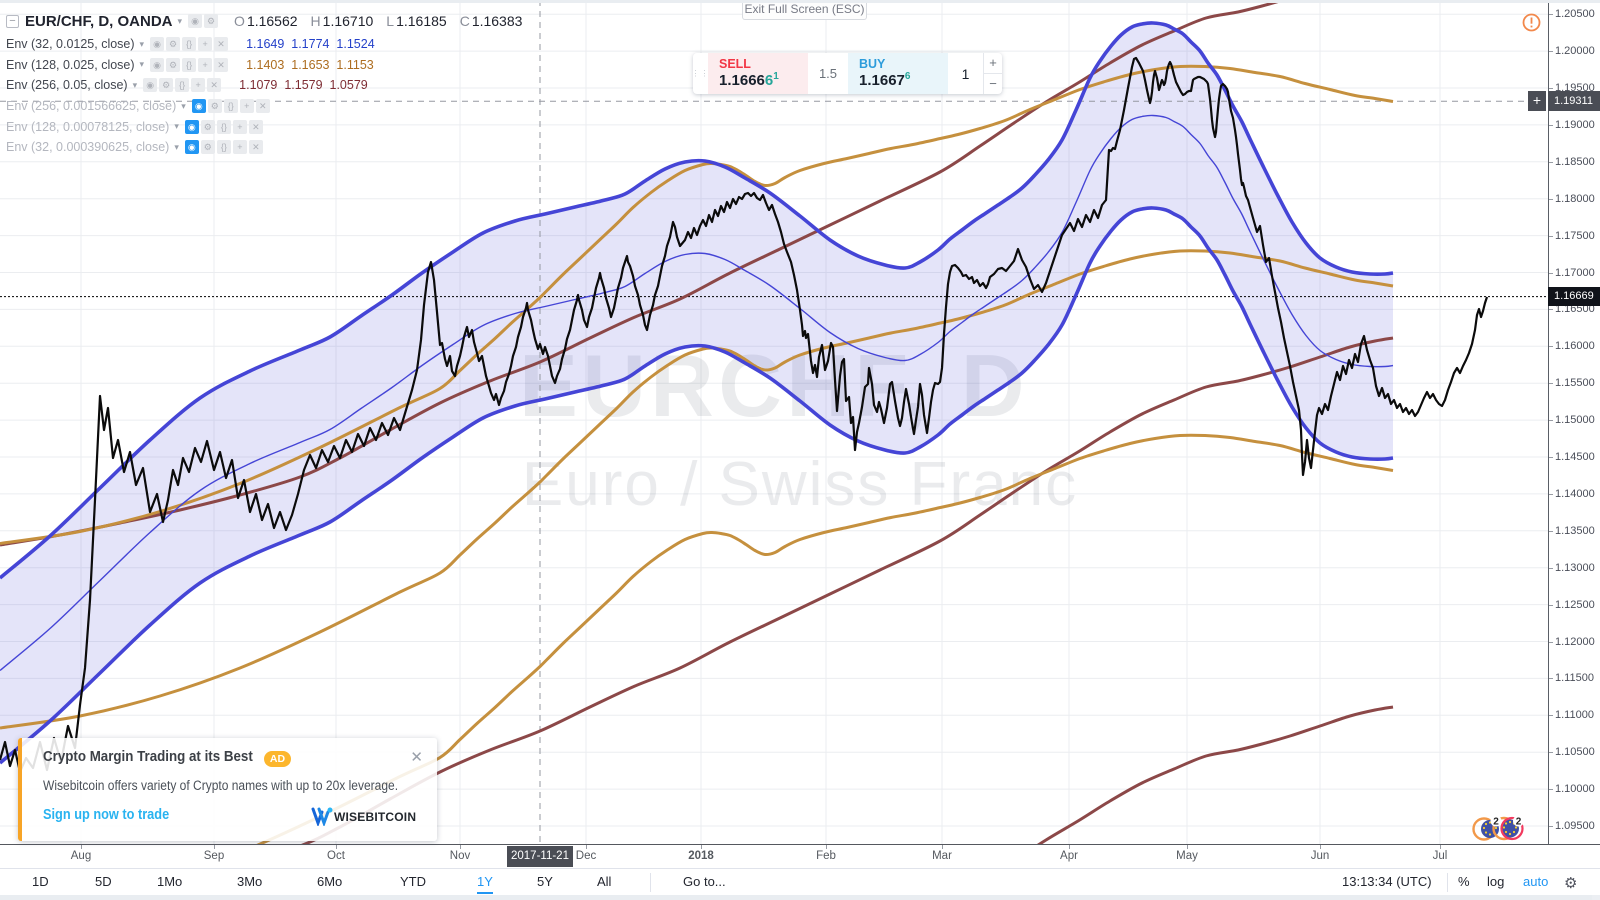 This screenshot has width=1600, height=900. Describe the element at coordinates (375, 817) in the screenshot. I see `svg-text: WISEBITCOIN` at that location.